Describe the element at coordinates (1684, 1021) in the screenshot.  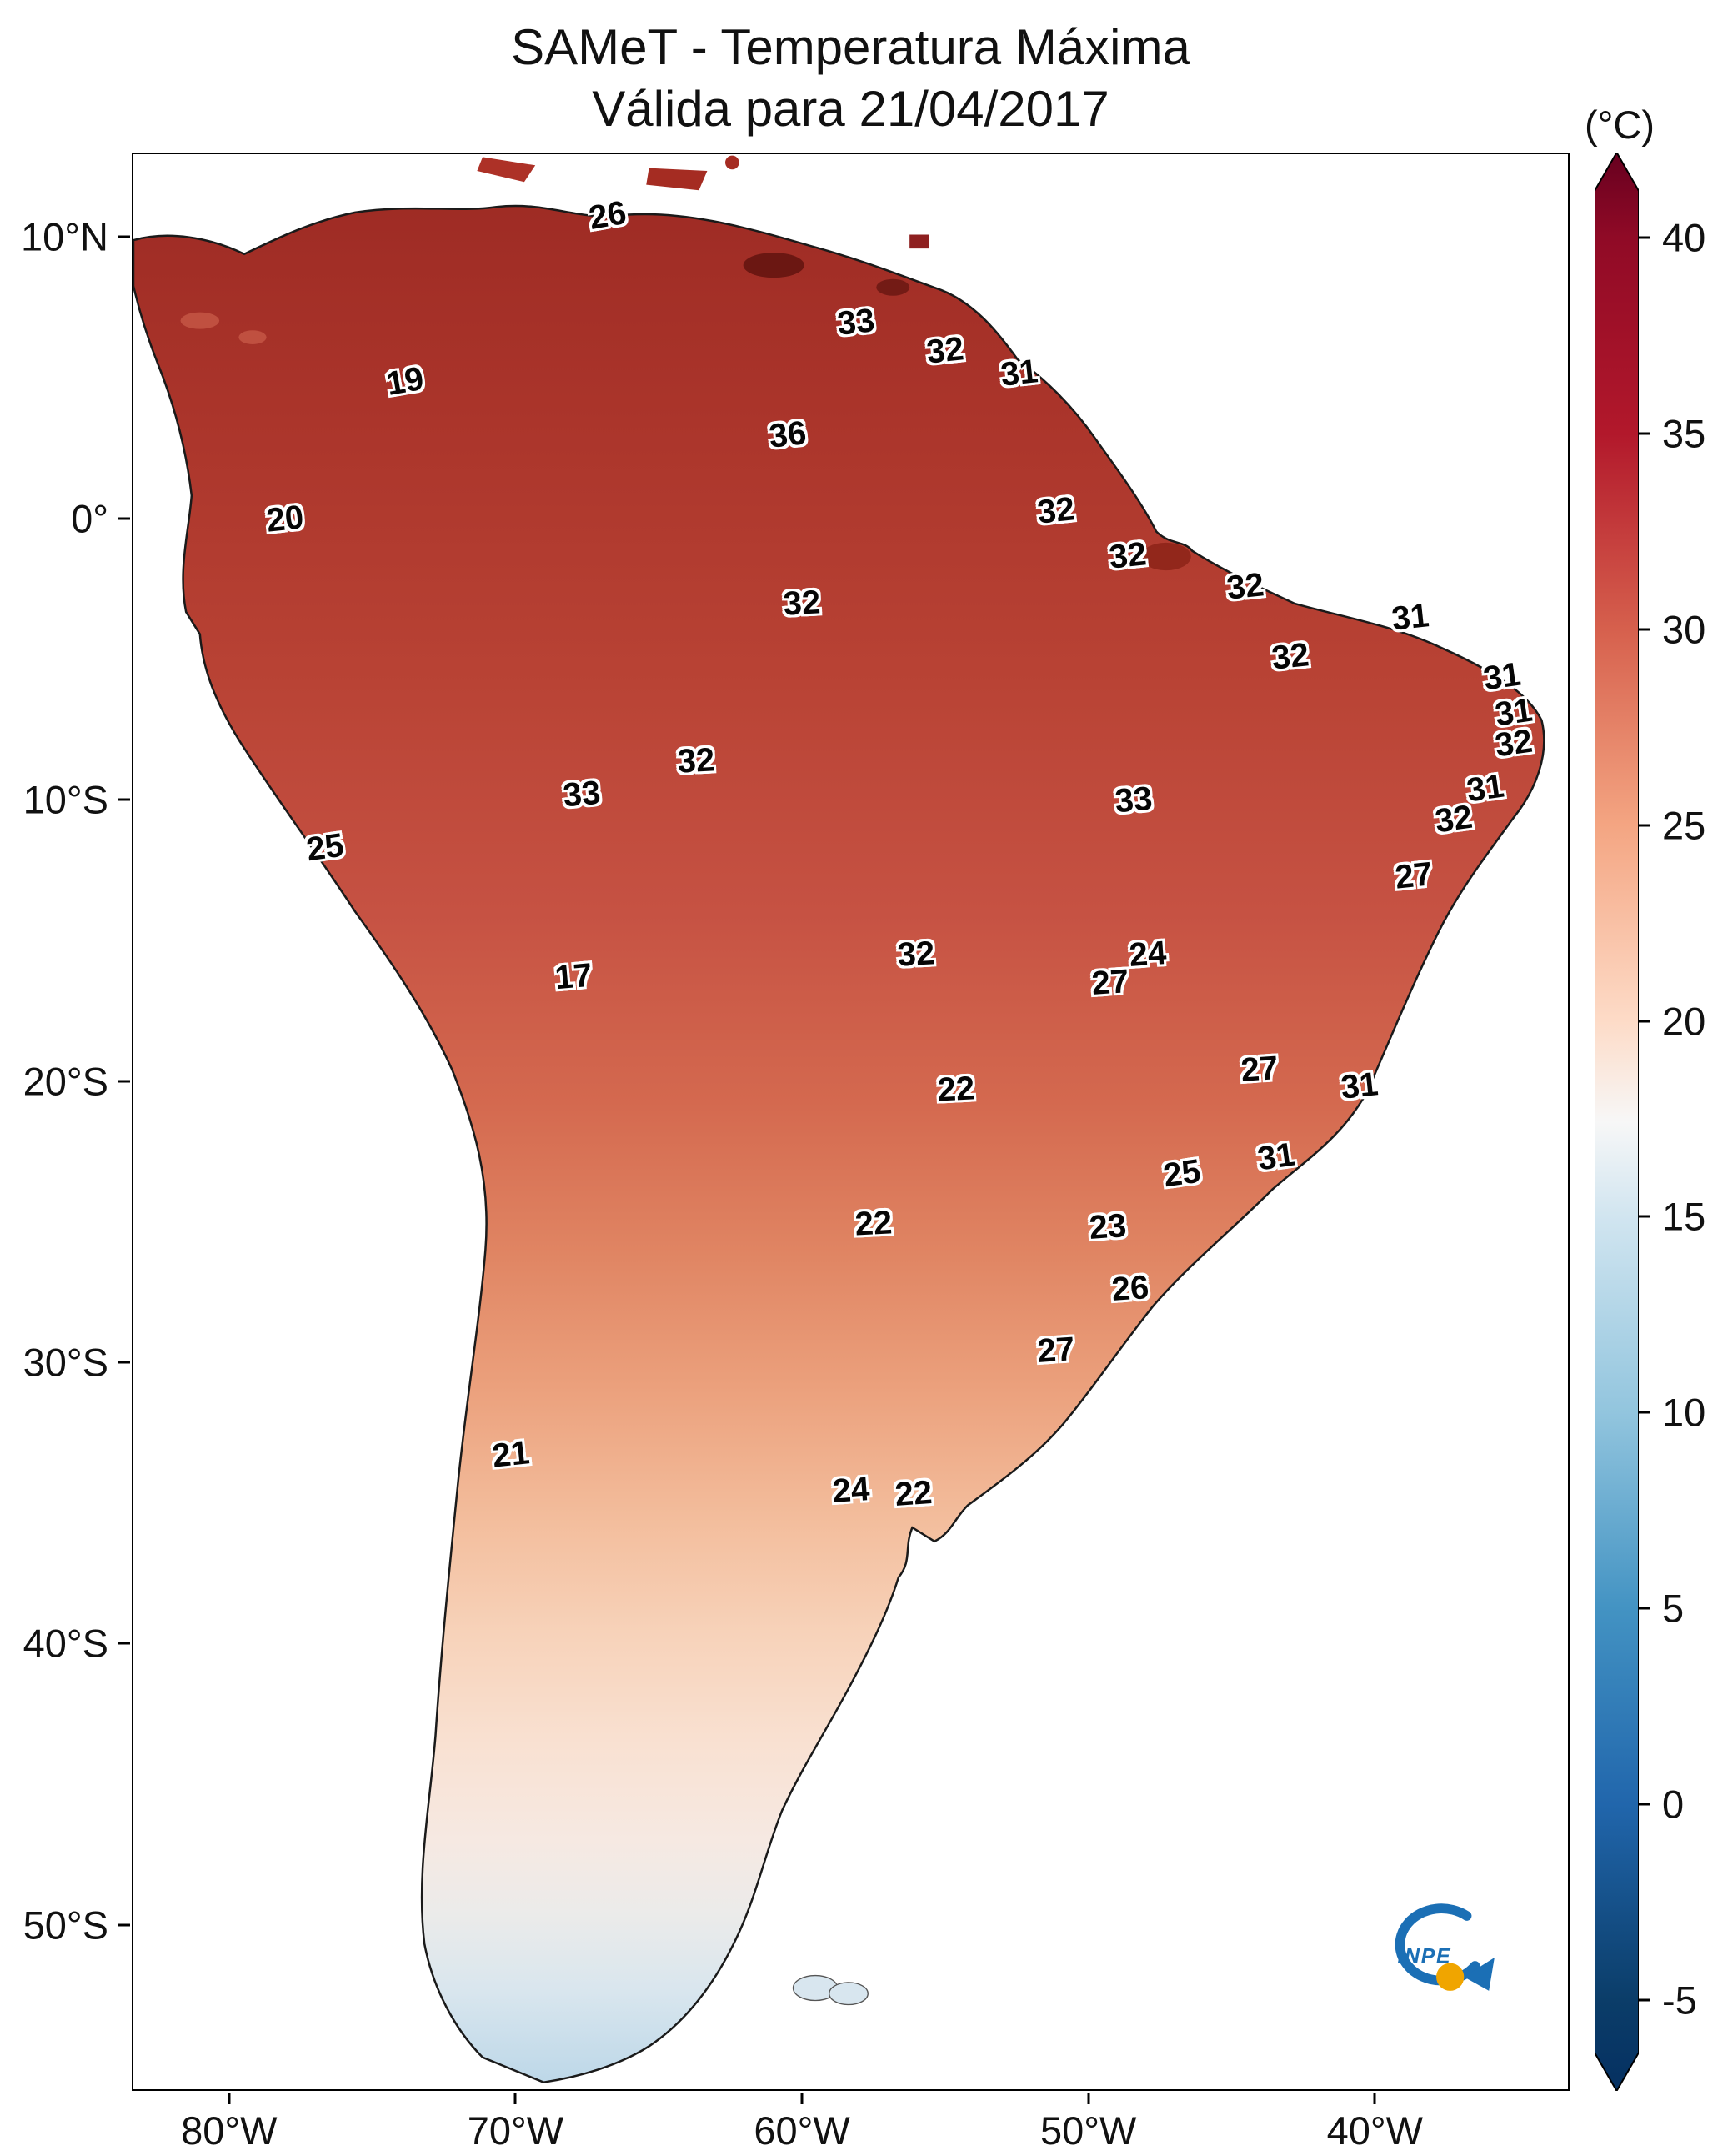
I see `colorbar-tick-label: 20` at that location.